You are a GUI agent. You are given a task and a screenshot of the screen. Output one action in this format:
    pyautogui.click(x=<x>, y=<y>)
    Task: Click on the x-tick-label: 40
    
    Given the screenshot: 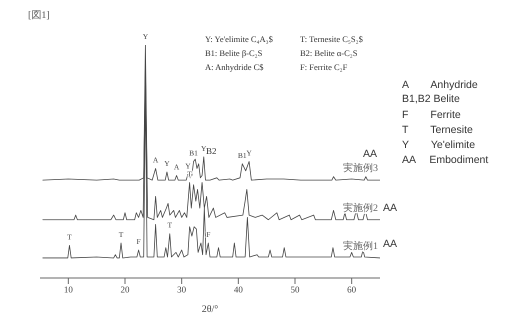 What is the action you would take?
    pyautogui.click(x=239, y=289)
    